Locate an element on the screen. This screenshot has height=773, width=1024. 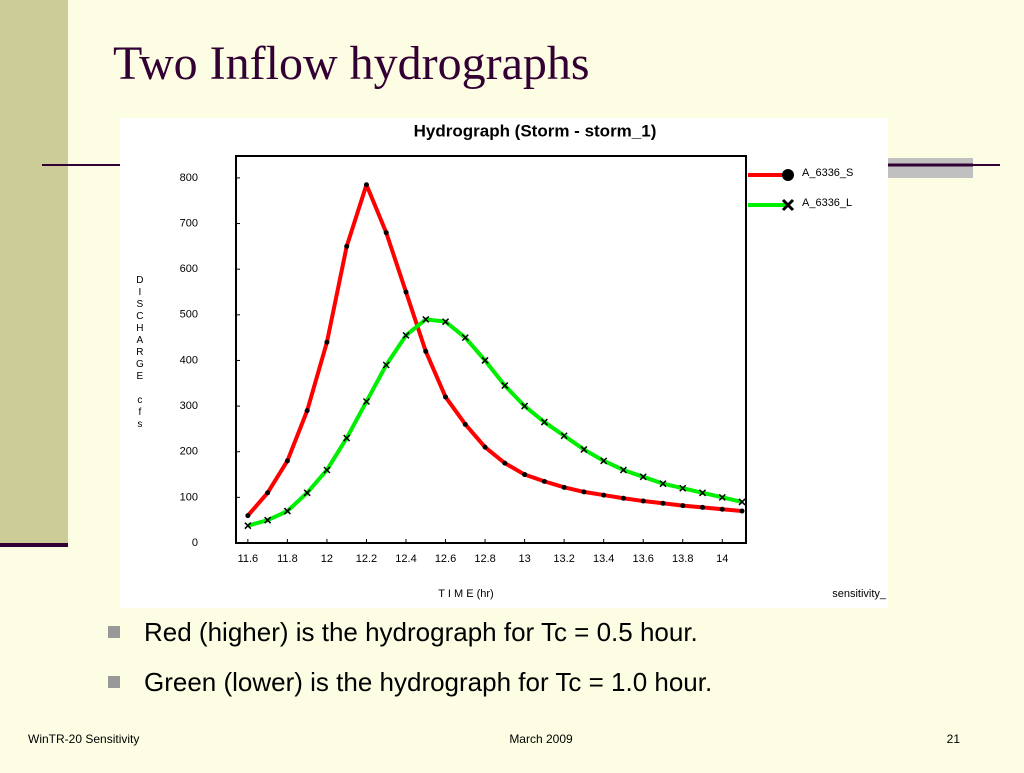
series-line is located at coordinates (495, 422).